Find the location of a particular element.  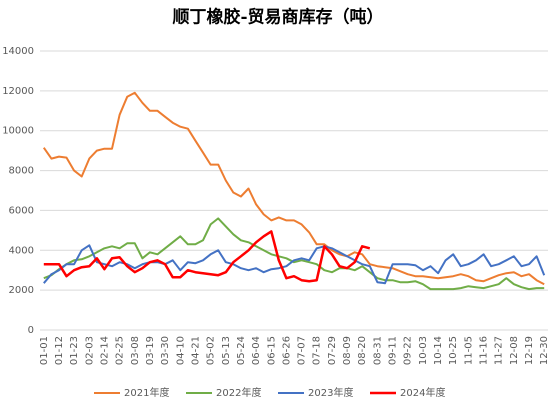

x-tick-label: 12-30 is located at coordinates (544, 350).